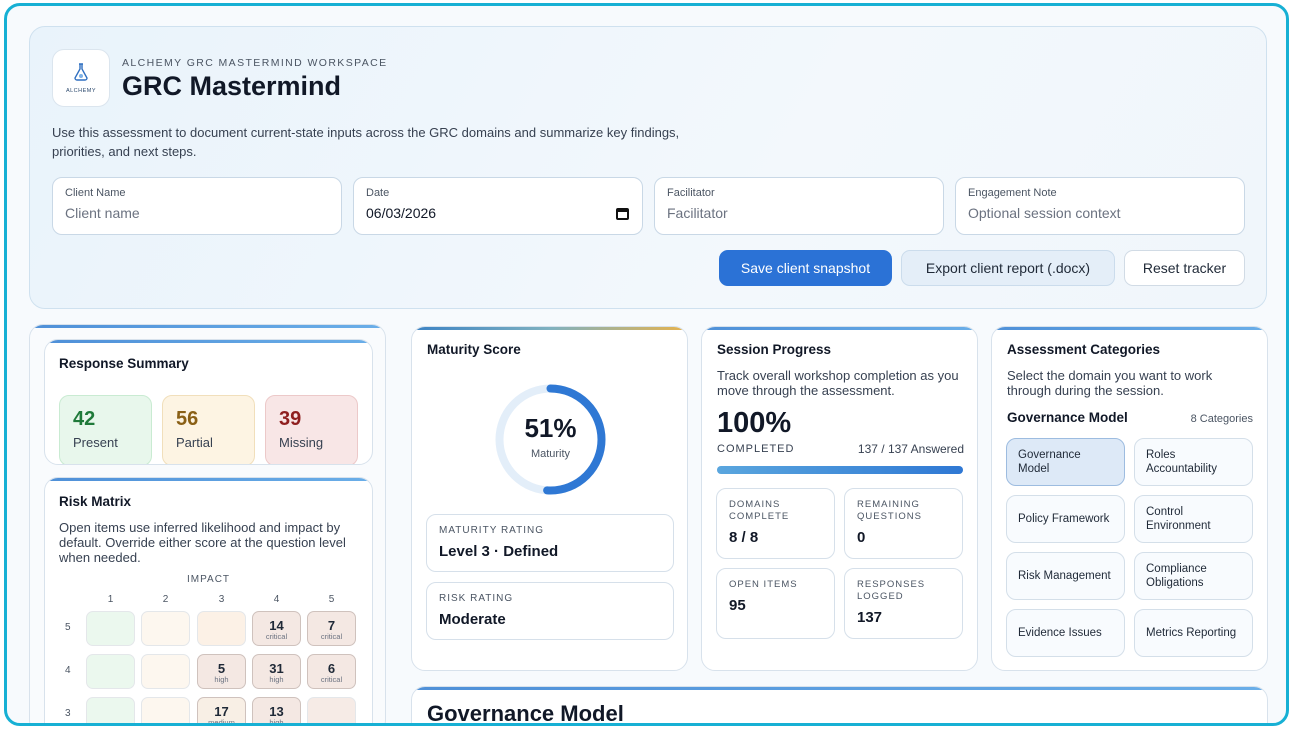  What do you see at coordinates (491, 530) in the screenshot?
I see `maturity-rating-label: MATURITY RATING` at bounding box center [491, 530].